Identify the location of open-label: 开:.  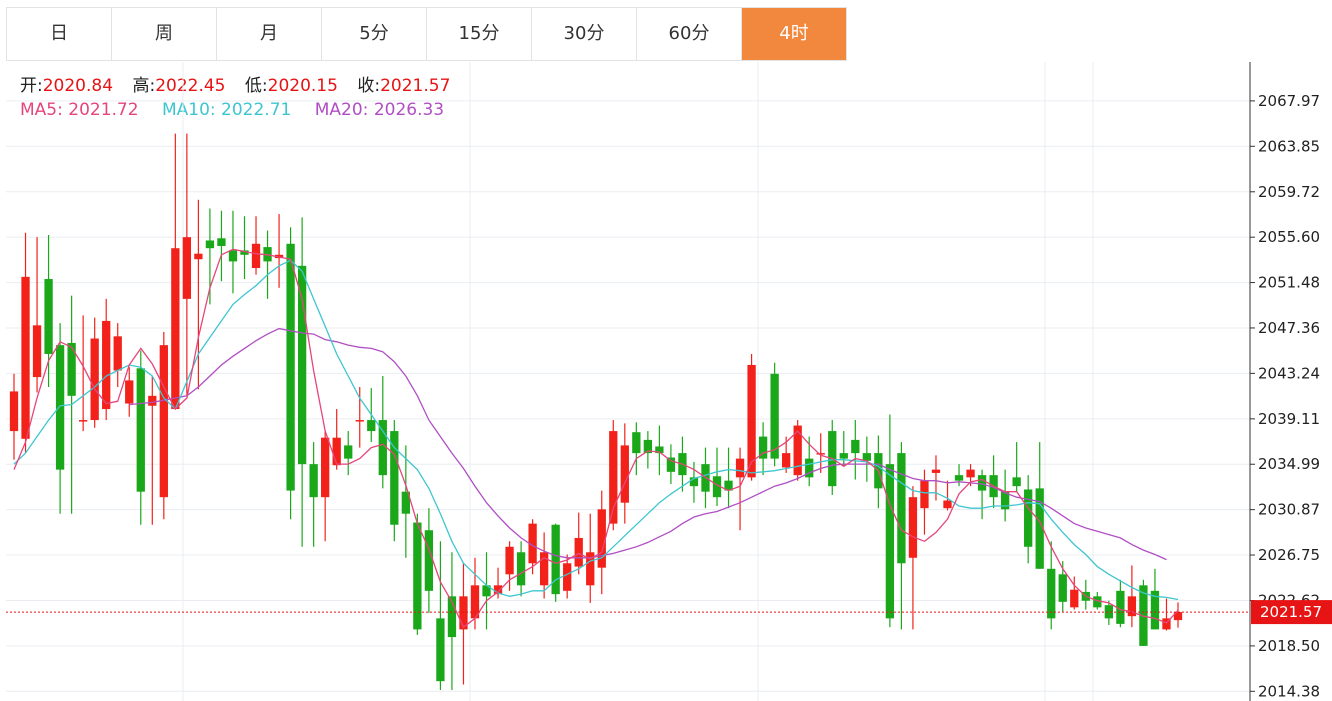
(31, 86).